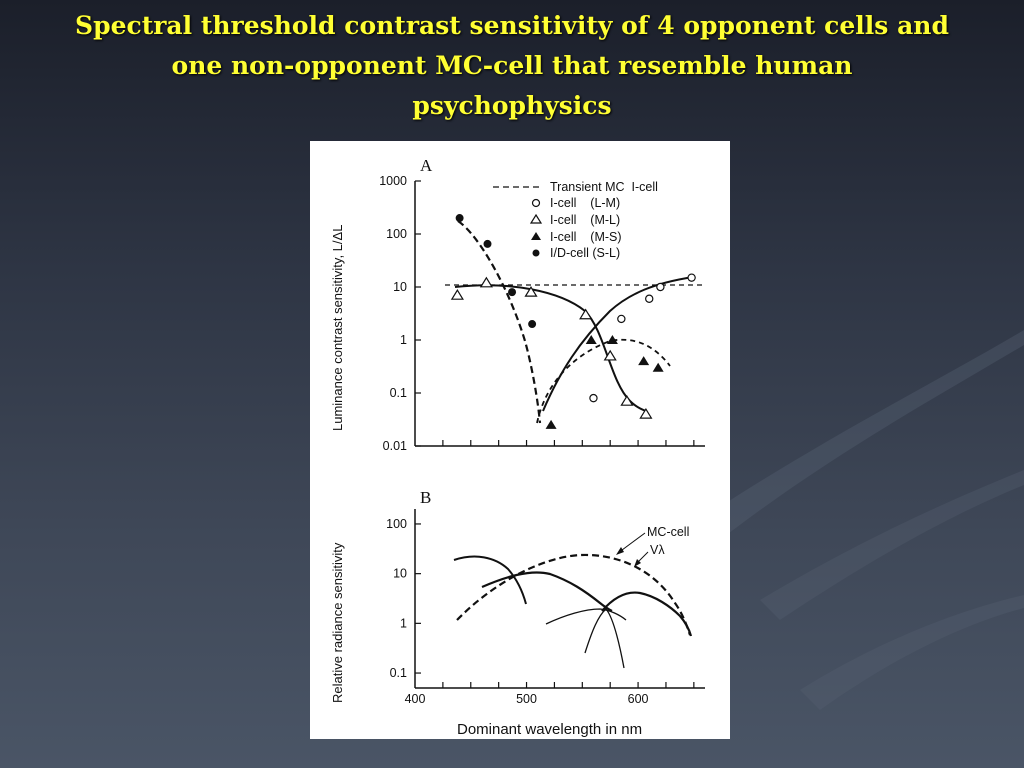  What do you see at coordinates (586, 616) in the screenshot?
I see `curve-l-m-b` at bounding box center [586, 616].